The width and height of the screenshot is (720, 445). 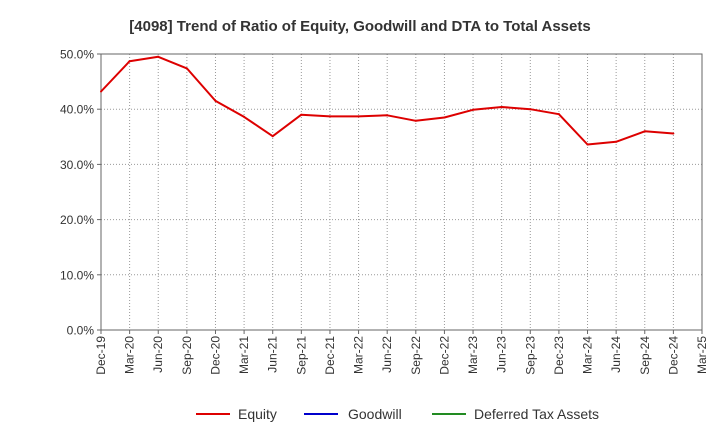 What do you see at coordinates (673, 355) in the screenshot?
I see `x-tick-label: Dec-24` at bounding box center [673, 355].